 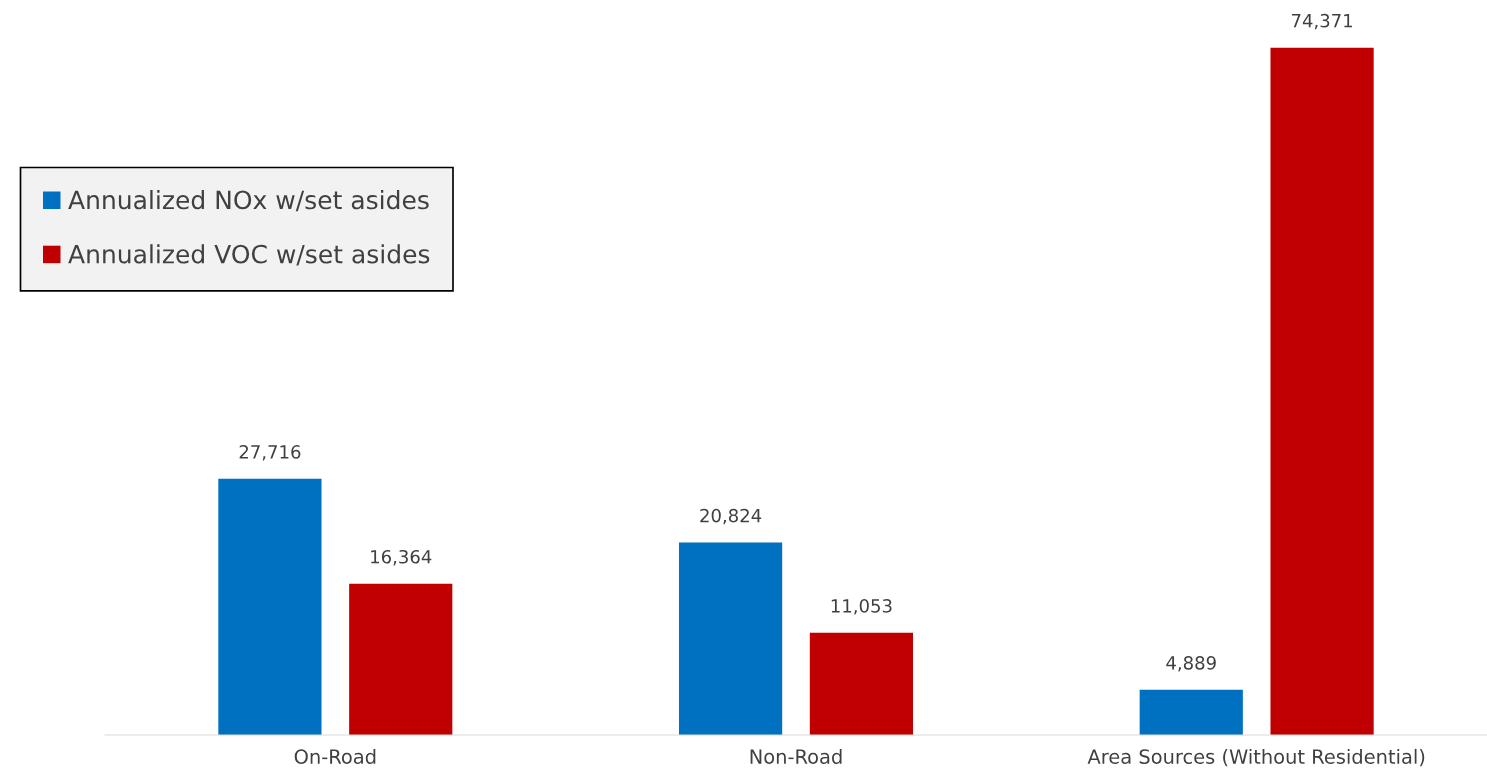 What do you see at coordinates (796, 756) in the screenshot?
I see `x-tick-label: Non-Road` at bounding box center [796, 756].